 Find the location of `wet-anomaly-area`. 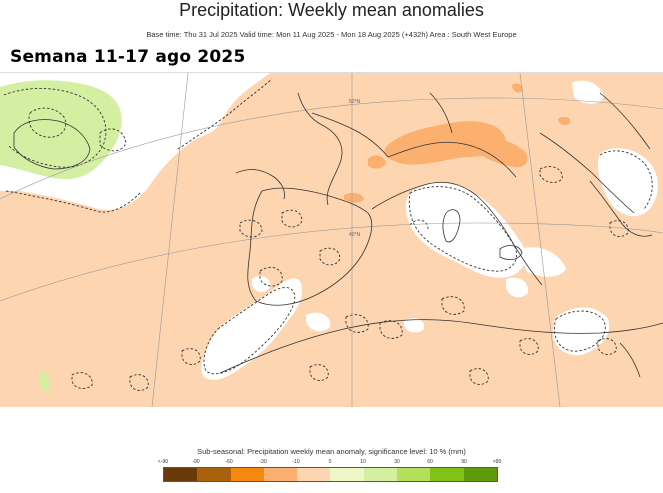

wet-anomaly-area is located at coordinates (61, 130).